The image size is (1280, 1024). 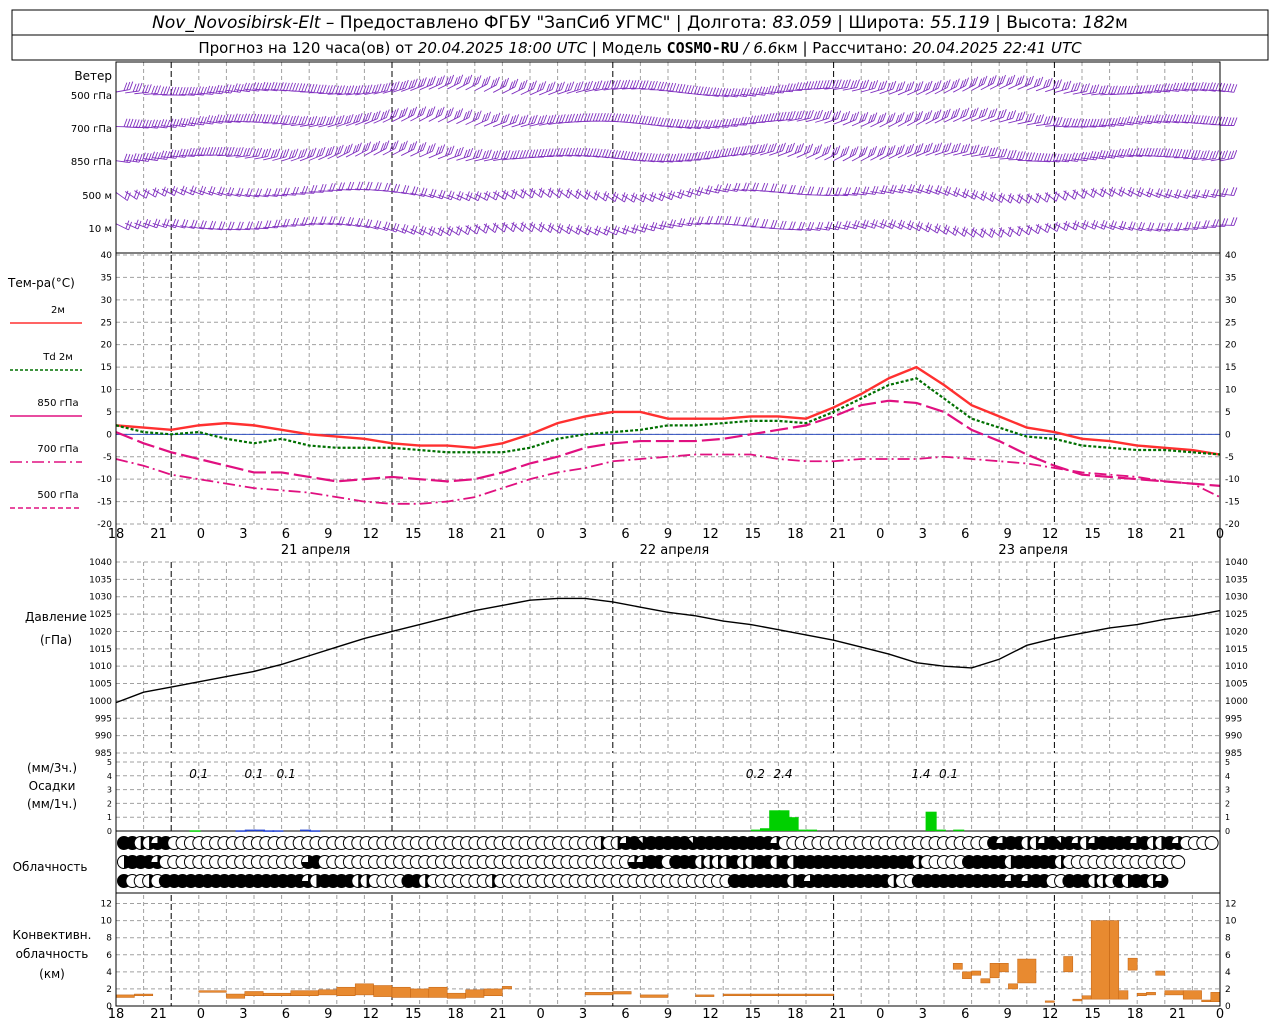 I want to click on temp-ytick-left: 0, so click(x=109, y=435).